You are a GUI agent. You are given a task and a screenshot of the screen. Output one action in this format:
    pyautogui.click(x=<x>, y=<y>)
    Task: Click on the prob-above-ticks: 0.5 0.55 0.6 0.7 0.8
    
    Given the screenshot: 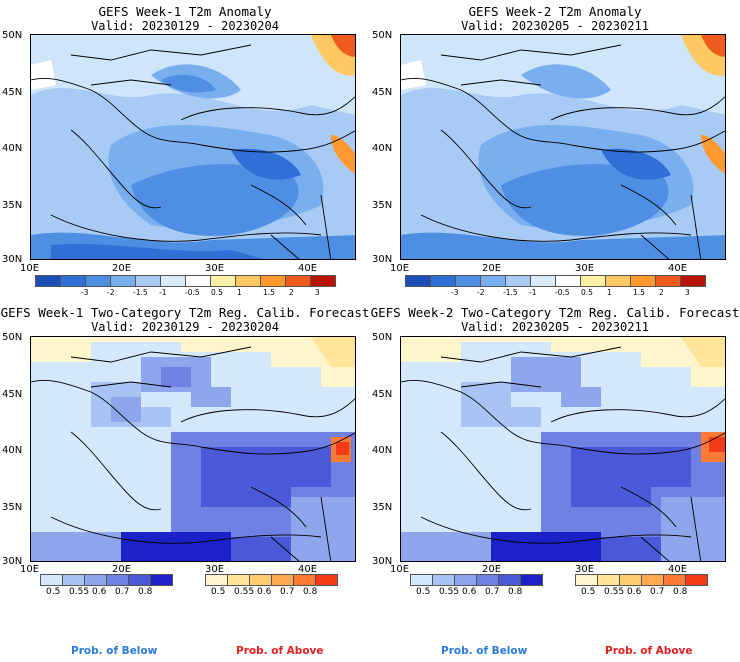 What is the action you would take?
    pyautogui.click(x=645, y=593)
    